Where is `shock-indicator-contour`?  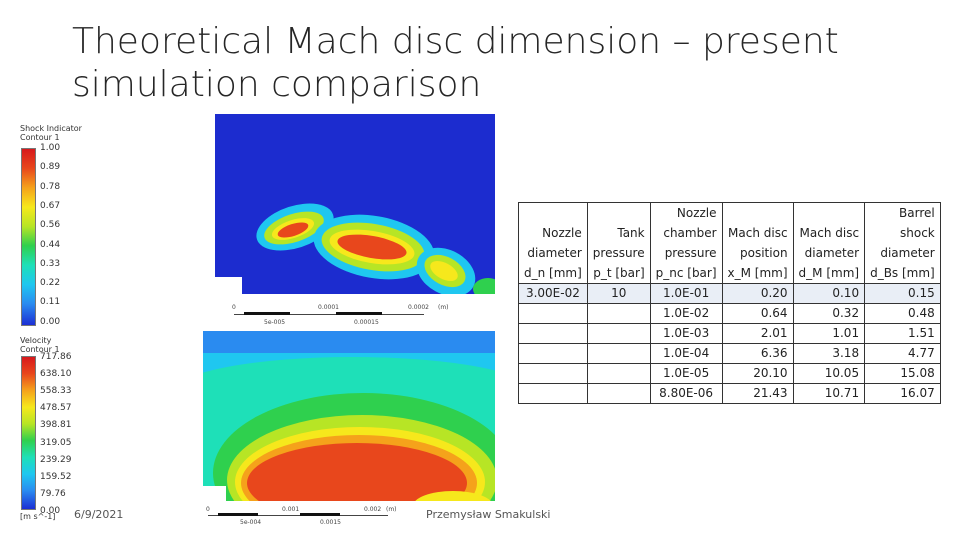
shock-indicator-contour is located at coordinates (355, 204).